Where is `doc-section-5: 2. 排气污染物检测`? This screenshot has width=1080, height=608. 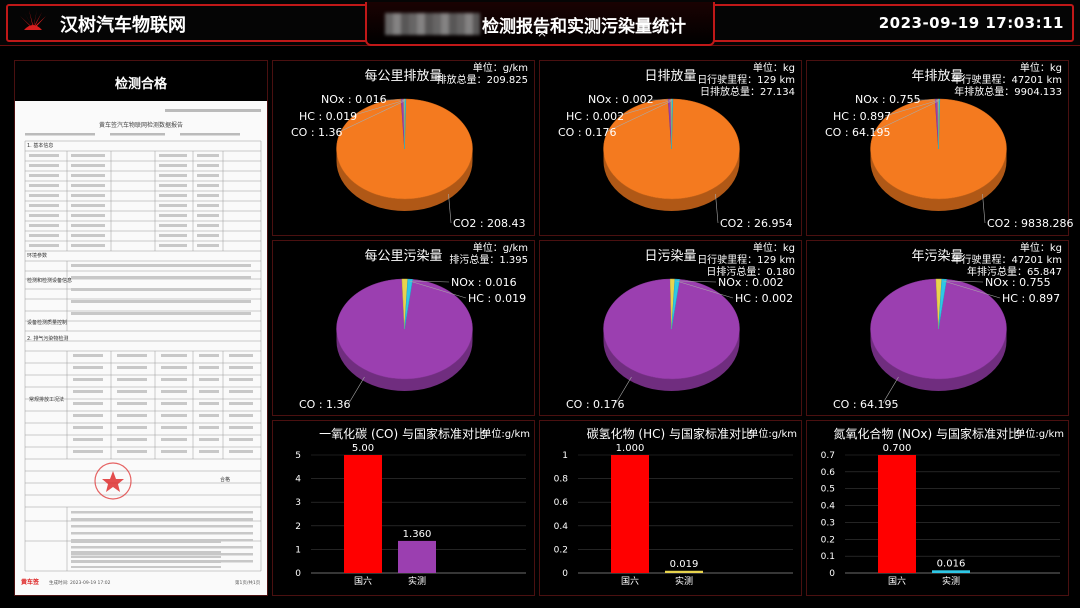 doc-section-5: 2. 排气污染物检测 is located at coordinates (47, 338).